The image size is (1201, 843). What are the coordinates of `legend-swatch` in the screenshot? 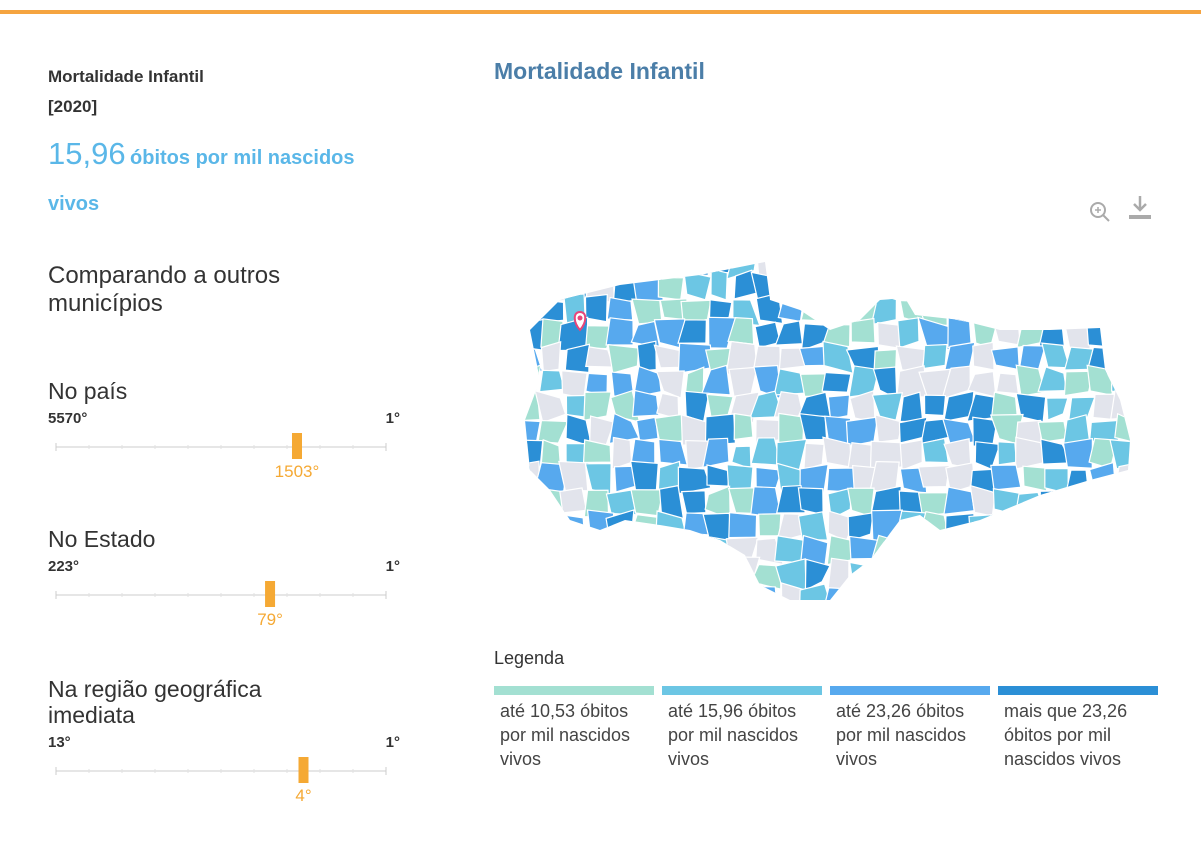 It's located at (742, 690).